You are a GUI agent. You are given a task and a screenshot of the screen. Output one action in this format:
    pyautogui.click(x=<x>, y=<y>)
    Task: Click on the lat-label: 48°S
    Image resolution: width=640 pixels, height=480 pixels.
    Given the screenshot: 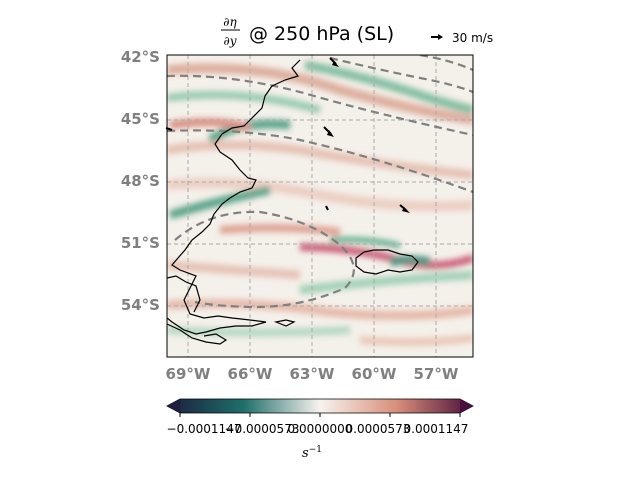 What is the action you would take?
    pyautogui.click(x=140, y=181)
    